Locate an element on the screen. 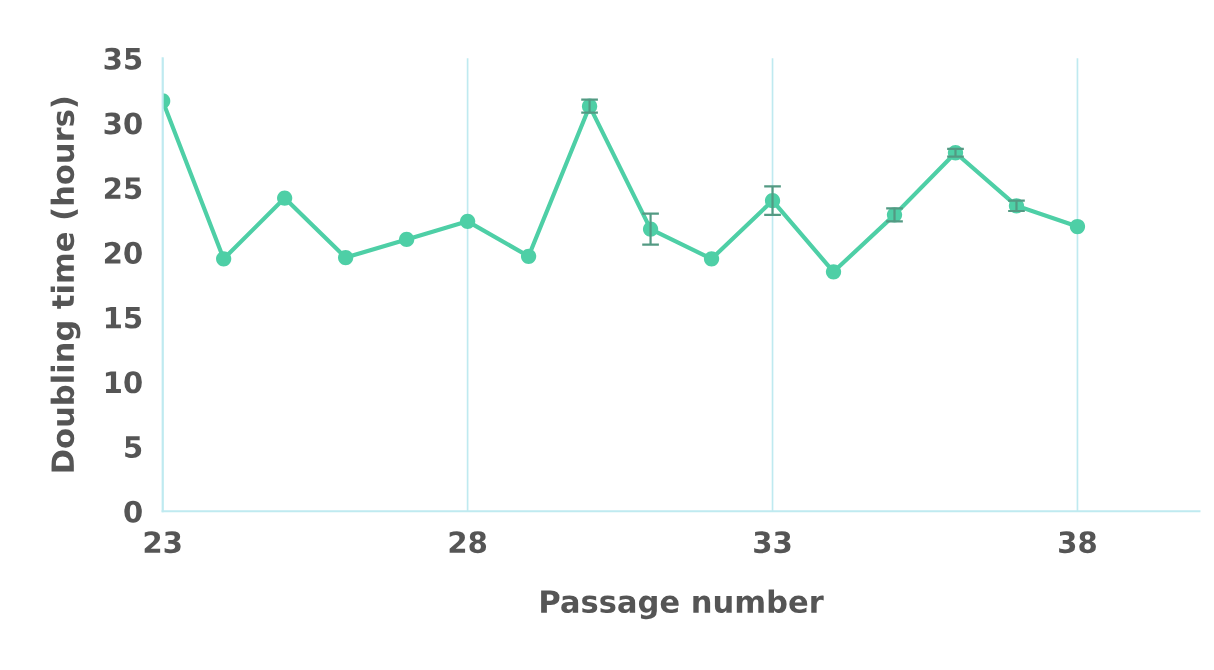 The width and height of the screenshot is (1214, 670). x-tick-label: 33 is located at coordinates (772, 542).